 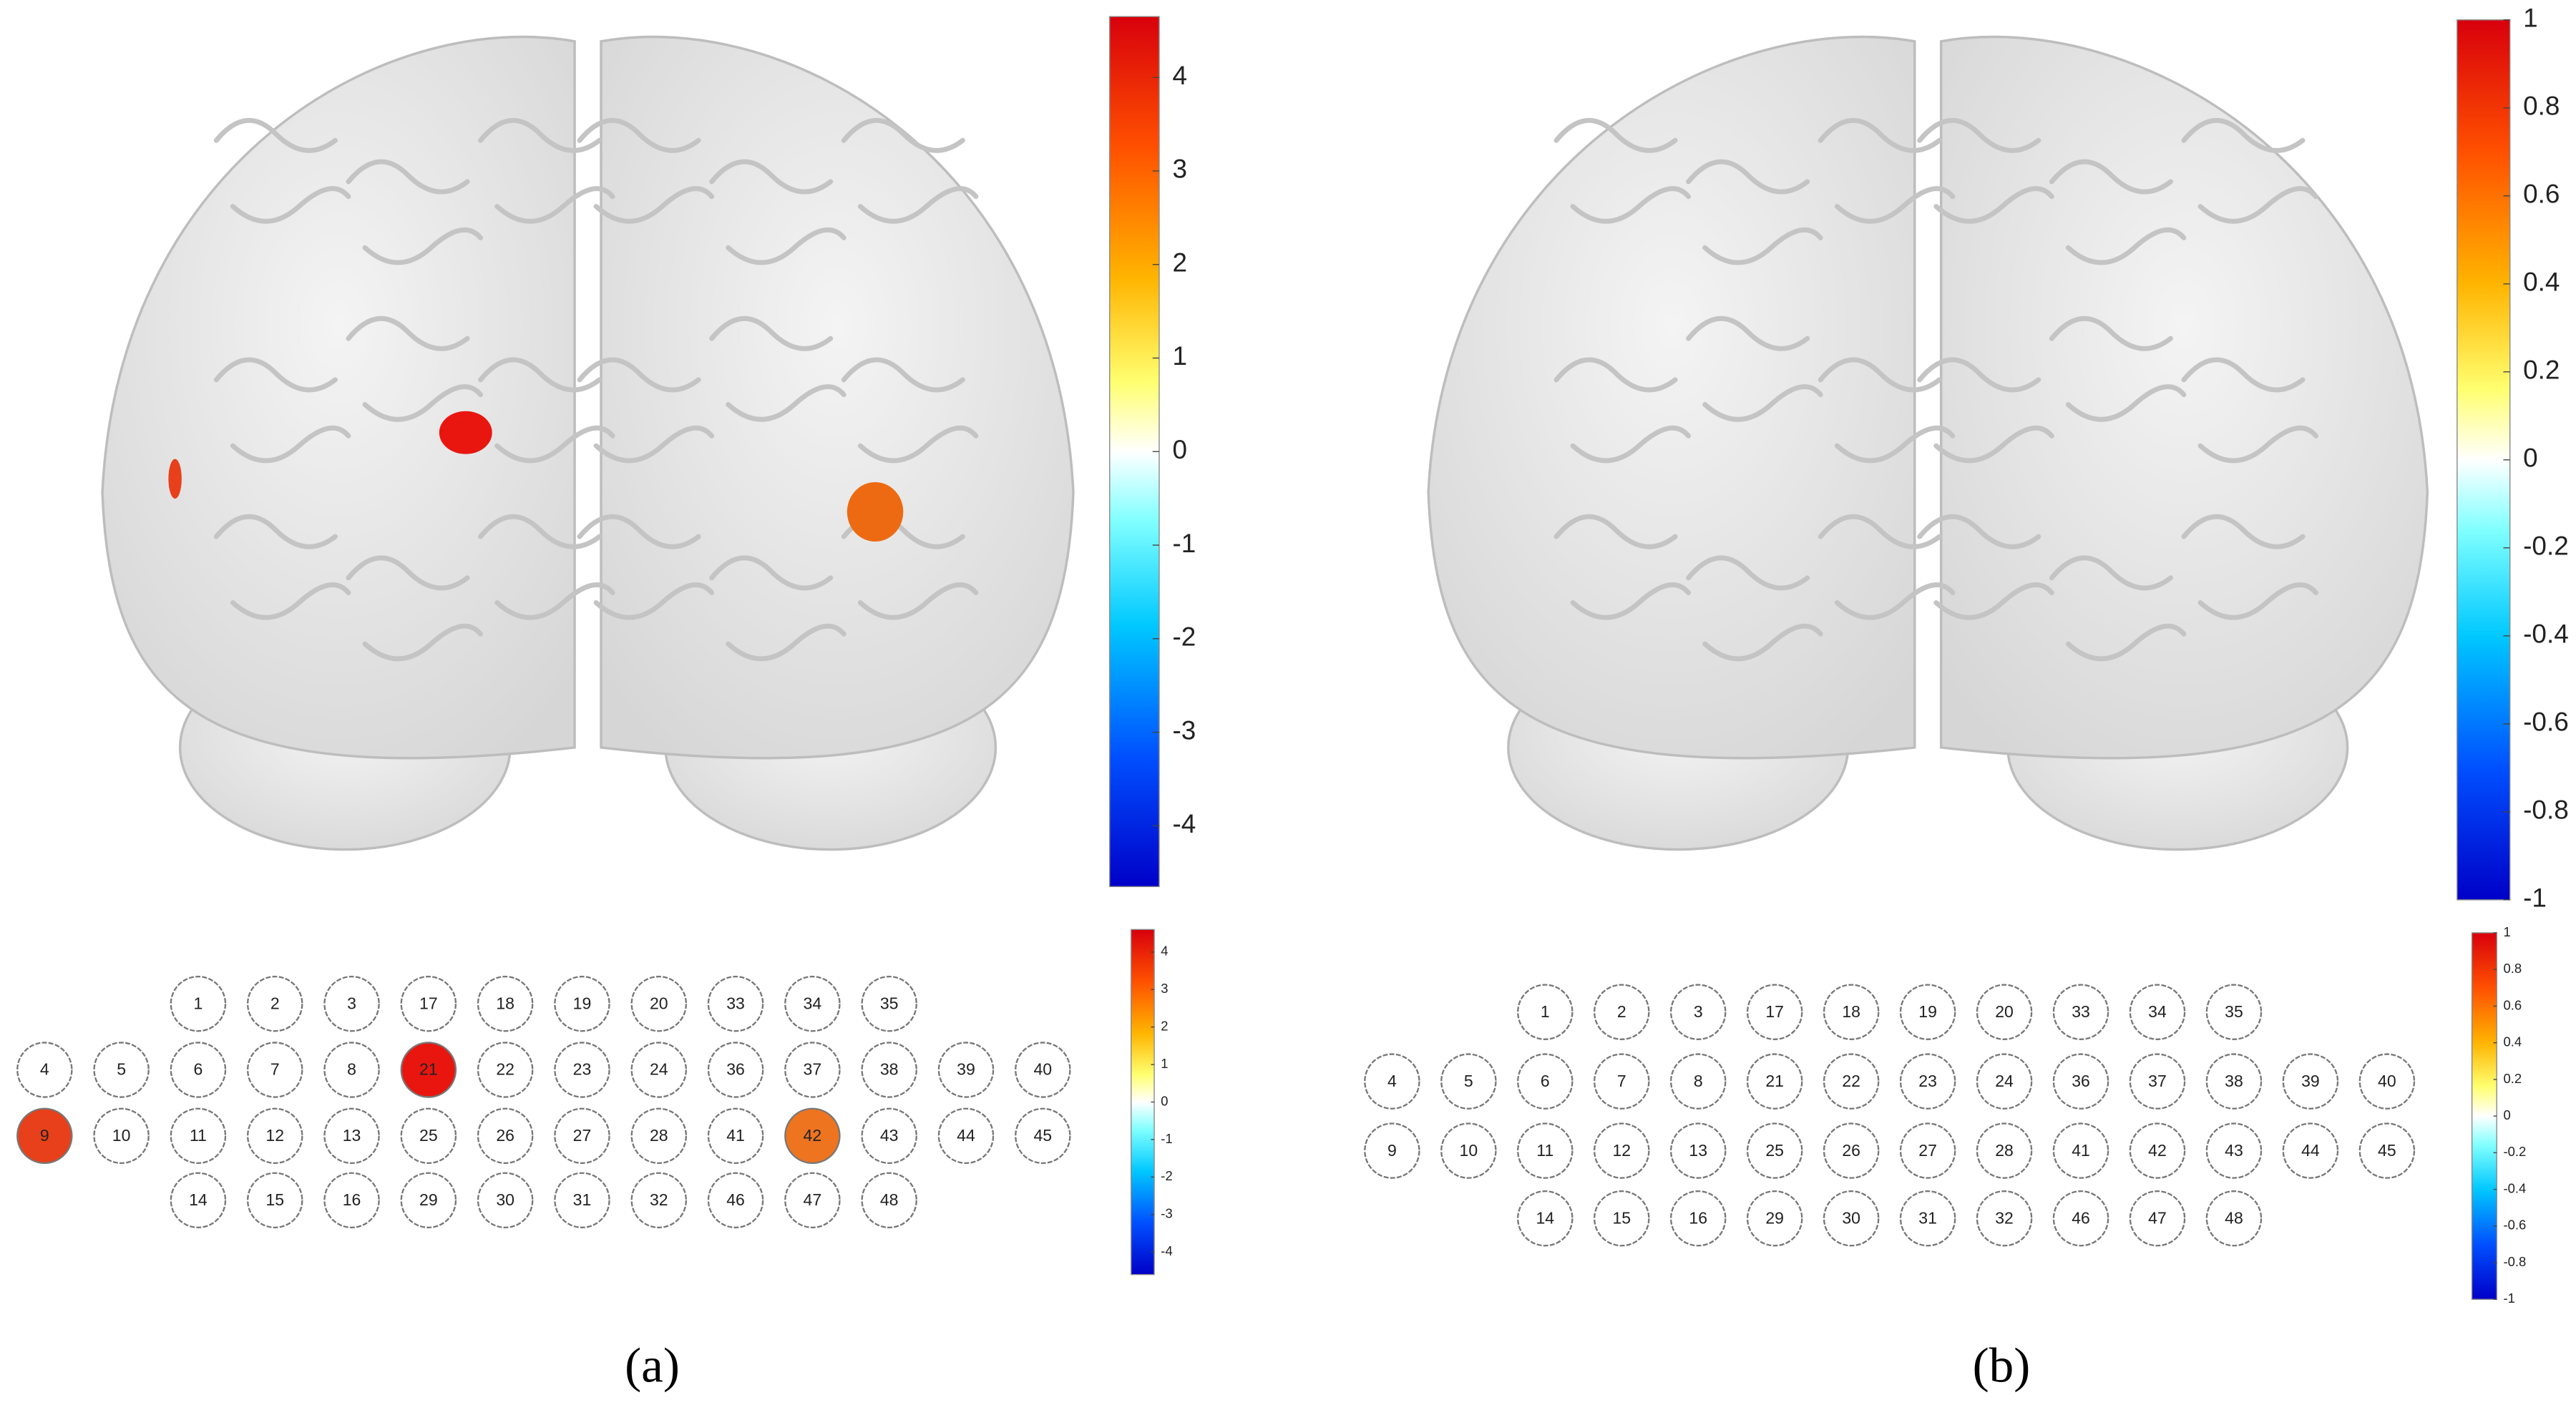 What do you see at coordinates (2512, 1004) in the screenshot?
I see `colorbar-tick-label: 0.6` at bounding box center [2512, 1004].